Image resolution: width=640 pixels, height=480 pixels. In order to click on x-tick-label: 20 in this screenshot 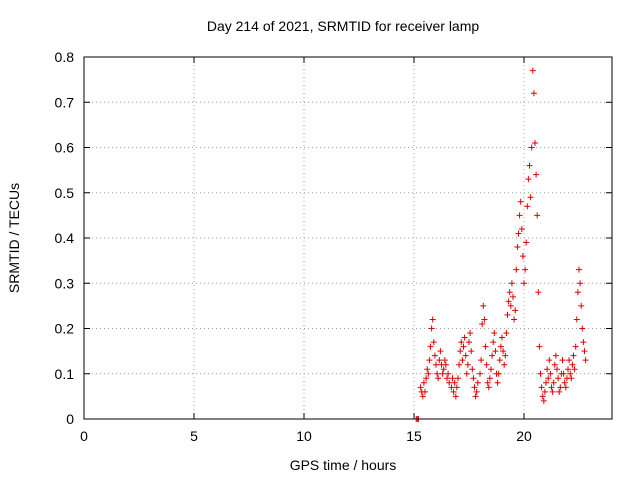, I will do `click(524, 436)`.